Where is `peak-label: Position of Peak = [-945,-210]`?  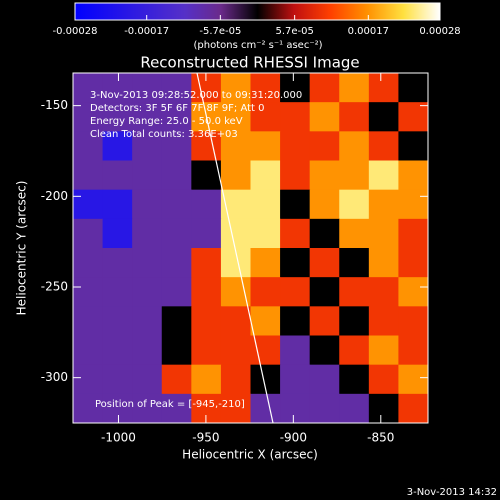
peak-label: Position of Peak = [-945,-210] is located at coordinates (170, 404).